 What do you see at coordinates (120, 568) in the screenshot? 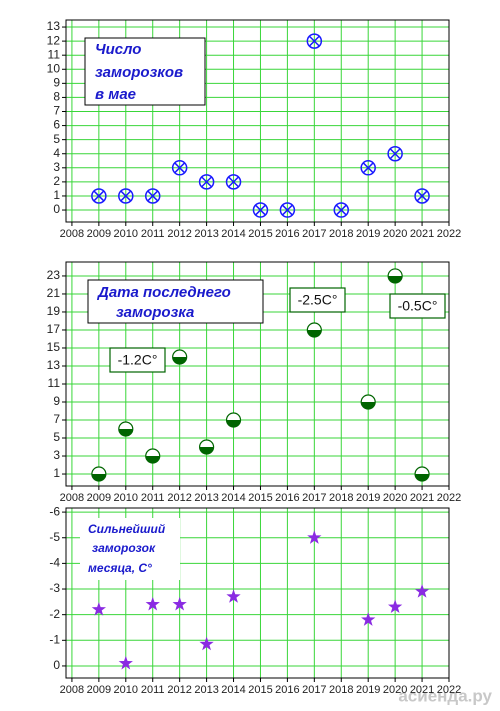
I see `chart-title: месяца, С°` at bounding box center [120, 568].